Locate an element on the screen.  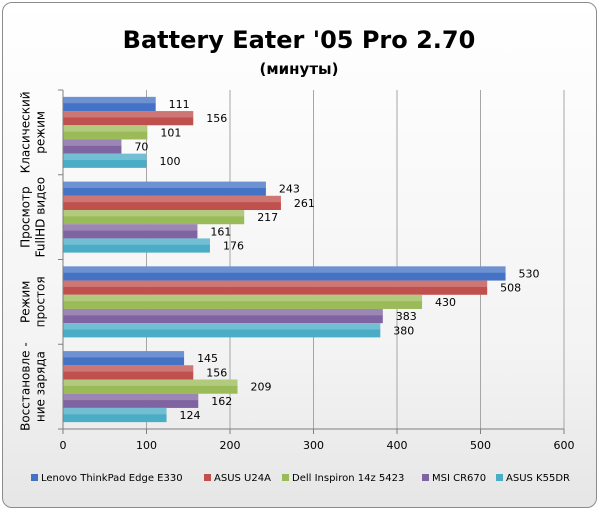
chart-subtitle: (минуты) is located at coordinates (299, 69).